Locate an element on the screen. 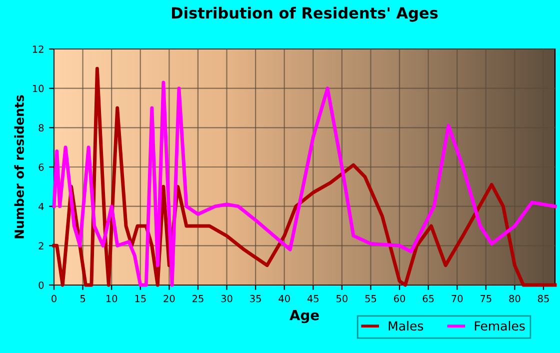 The image size is (560, 353). x-tick-label: 5 is located at coordinates (83, 298).